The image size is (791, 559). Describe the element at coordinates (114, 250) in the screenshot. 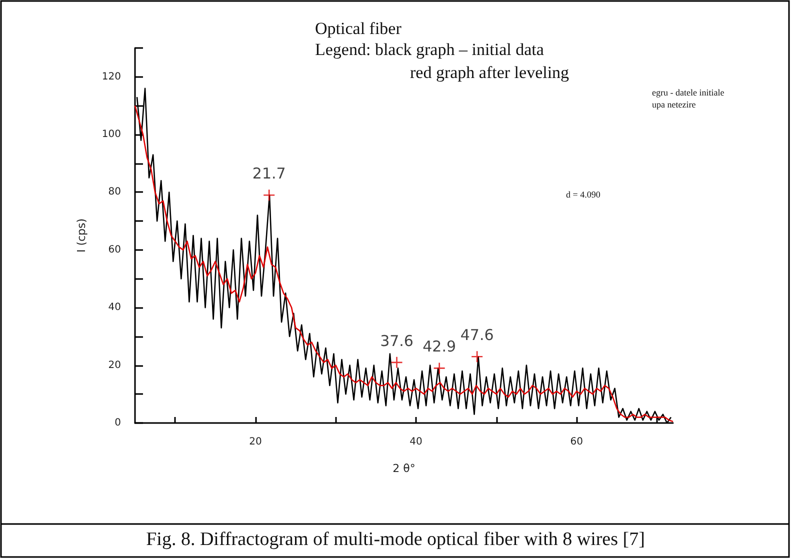

I see `y-tick-label: 60` at that location.